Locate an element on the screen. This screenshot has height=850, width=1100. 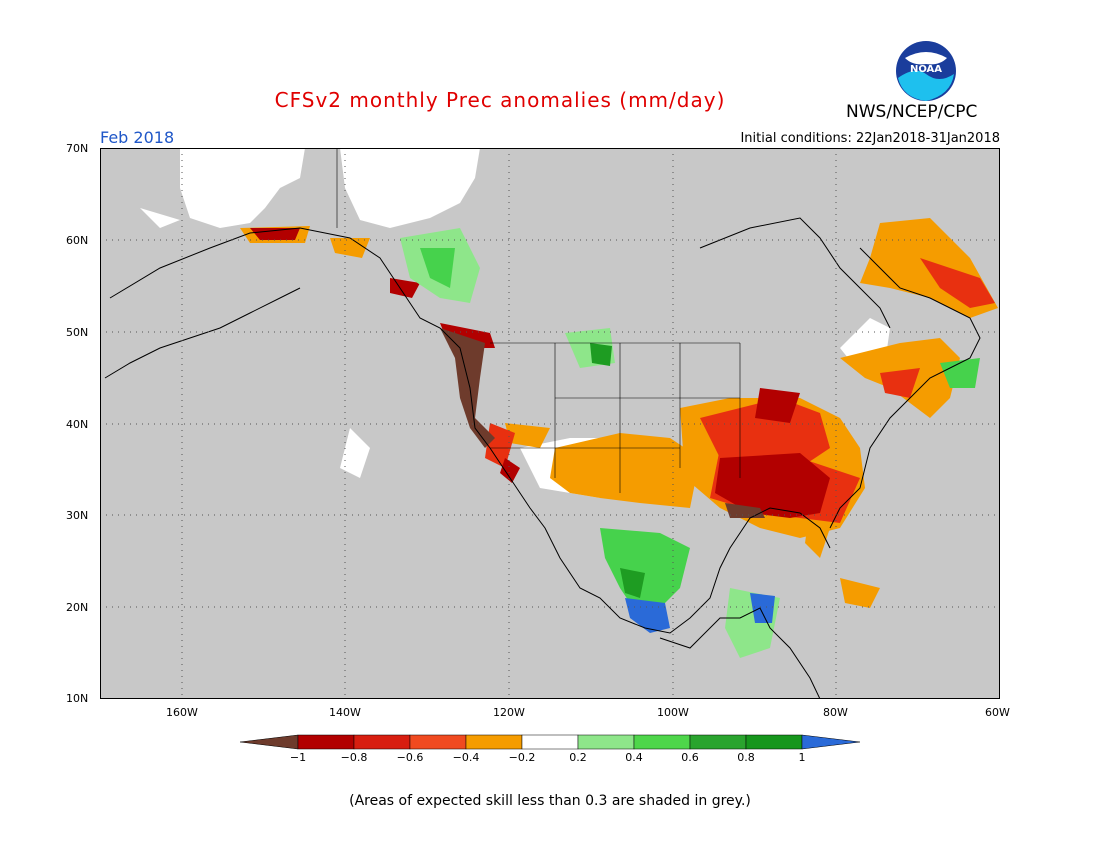
colorbar-tick-label: 0.4 is located at coordinates (634, 757).